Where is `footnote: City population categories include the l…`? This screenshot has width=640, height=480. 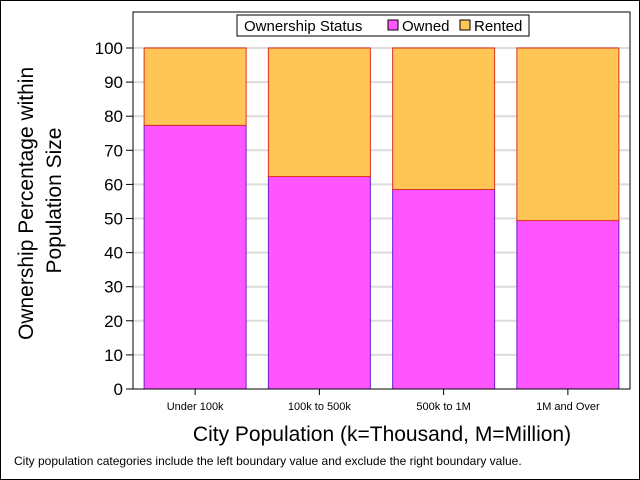 footnote: City population categories include the l… is located at coordinates (268, 461).